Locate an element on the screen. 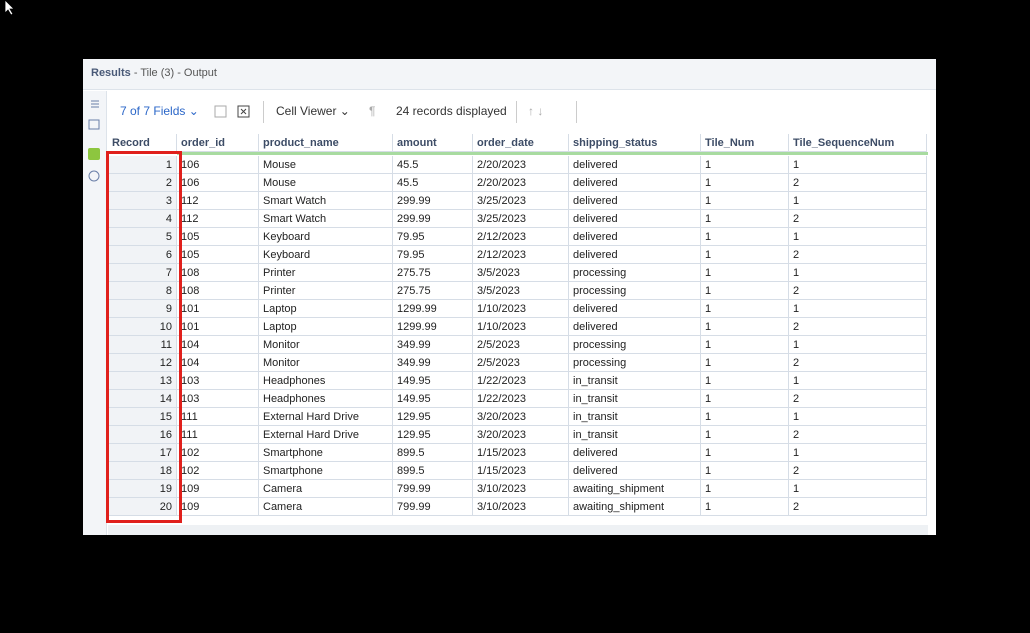  column-header: Tile_SequenceNum is located at coordinates (858, 143).